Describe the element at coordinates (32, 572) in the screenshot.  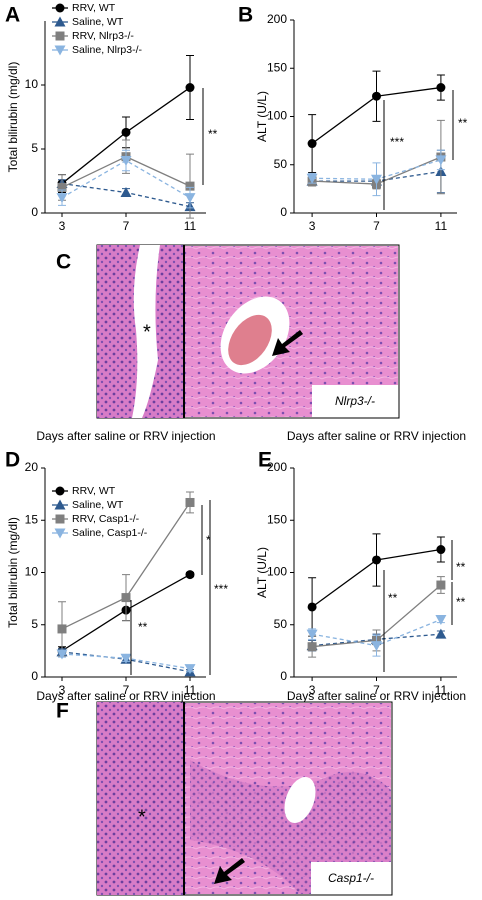
I see `y-tick-label: 10` at that location.